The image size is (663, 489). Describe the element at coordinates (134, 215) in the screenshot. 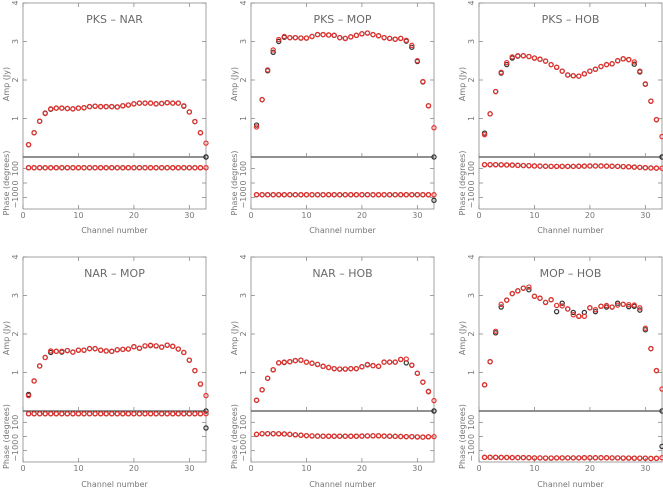

I see `x-tick-label: 20` at that location.